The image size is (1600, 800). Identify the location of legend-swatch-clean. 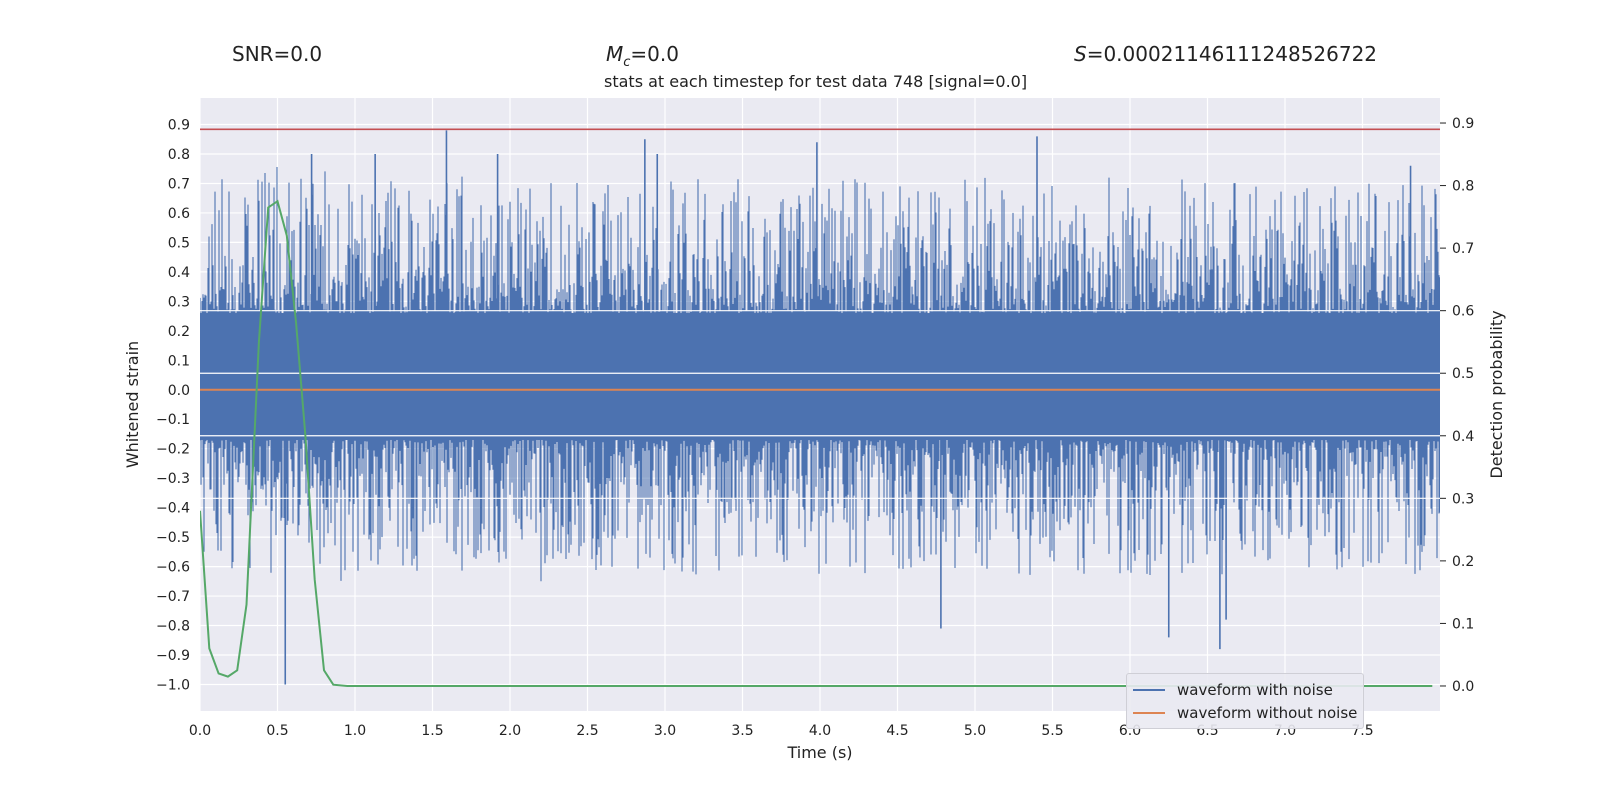
(1149, 712).